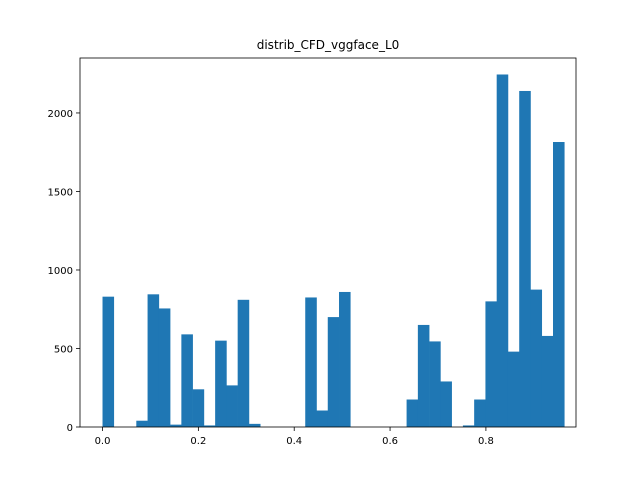  Describe the element at coordinates (60, 114) in the screenshot. I see `y-tick-label: 2000` at that location.